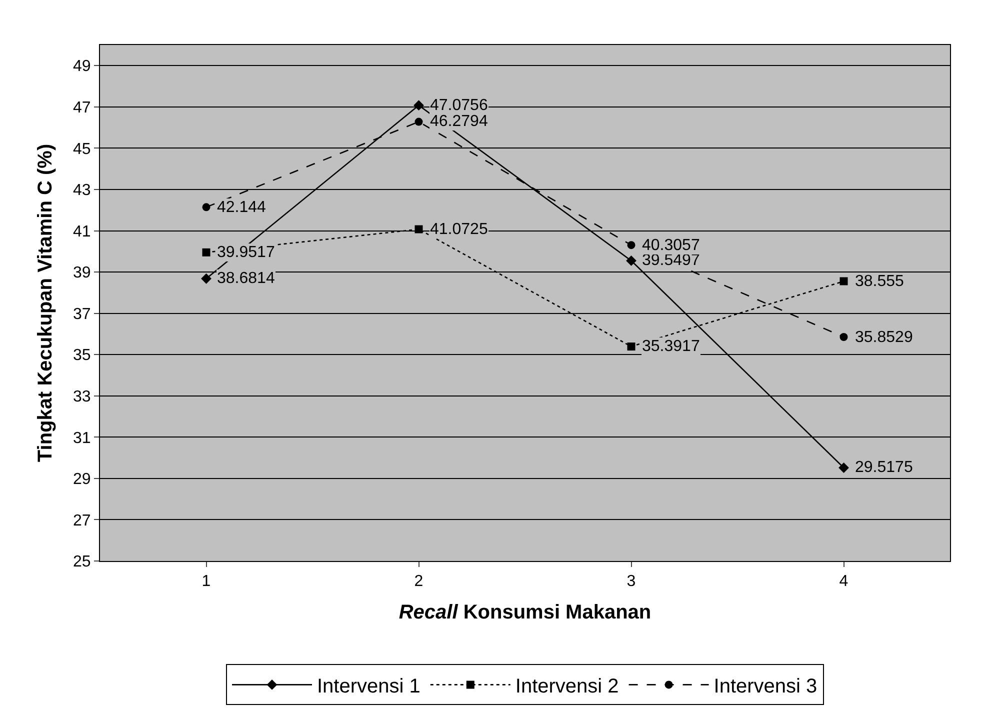 The image size is (985, 717). What do you see at coordinates (671, 245) in the screenshot?
I see `data-label: 40.3057` at bounding box center [671, 245].